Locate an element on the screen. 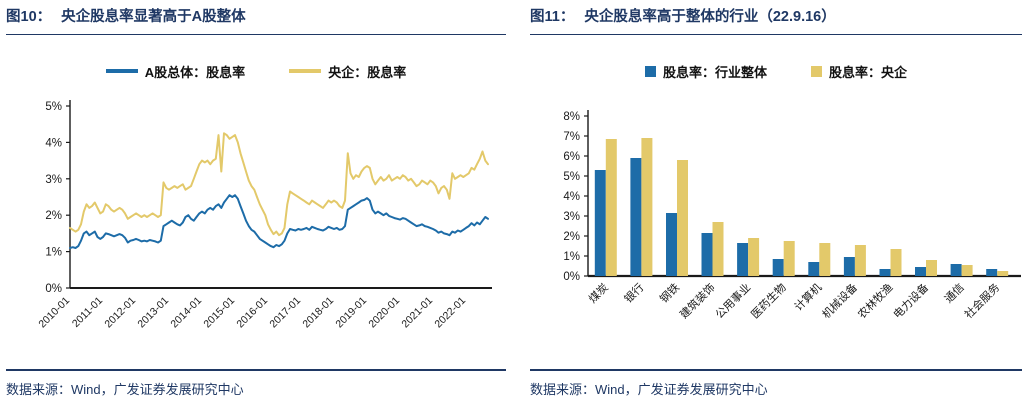 This screenshot has width=1024, height=409. x-axis-tick-label: 2010-01 is located at coordinates (54, 313).